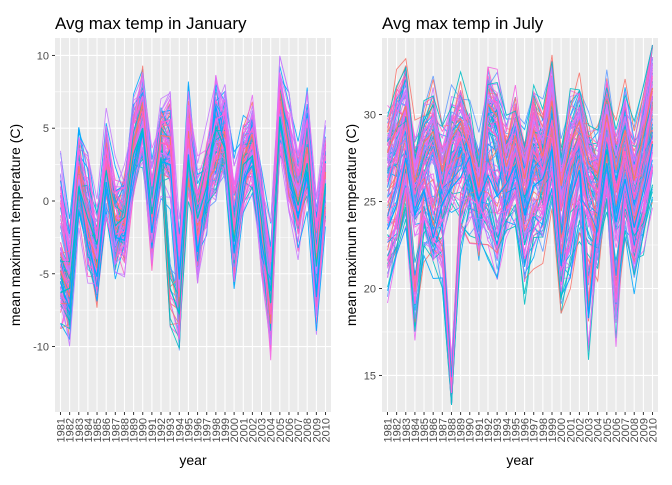  Describe the element at coordinates (599, 430) in the screenshot. I see `july-x-tick-label: 2004` at that location.